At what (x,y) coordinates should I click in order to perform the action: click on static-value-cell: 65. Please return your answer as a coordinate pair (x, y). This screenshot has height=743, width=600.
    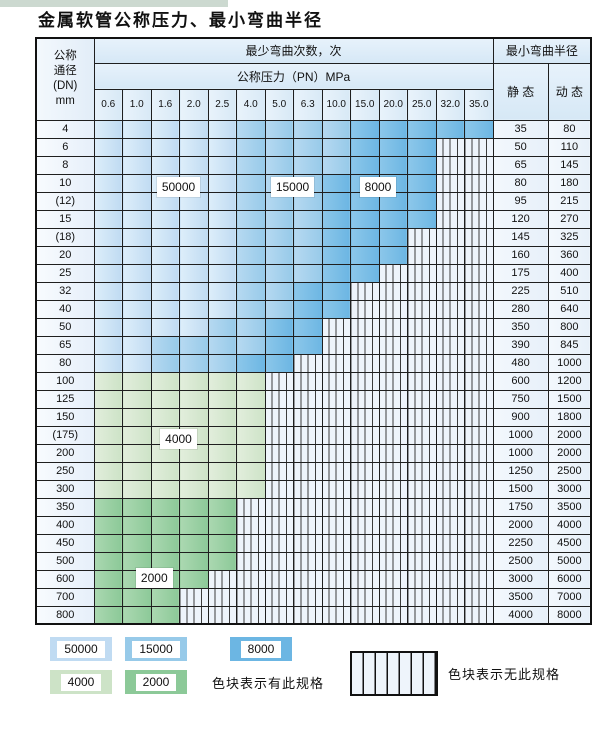
    Looking at the image, I should click on (520, 165).